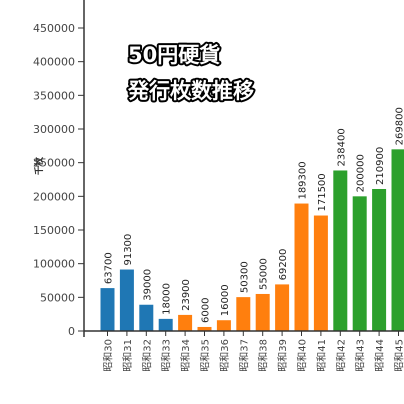  What do you see at coordinates (283, 355) in the screenshot?
I see `x-tick-label: 昭和39` at bounding box center [283, 355].